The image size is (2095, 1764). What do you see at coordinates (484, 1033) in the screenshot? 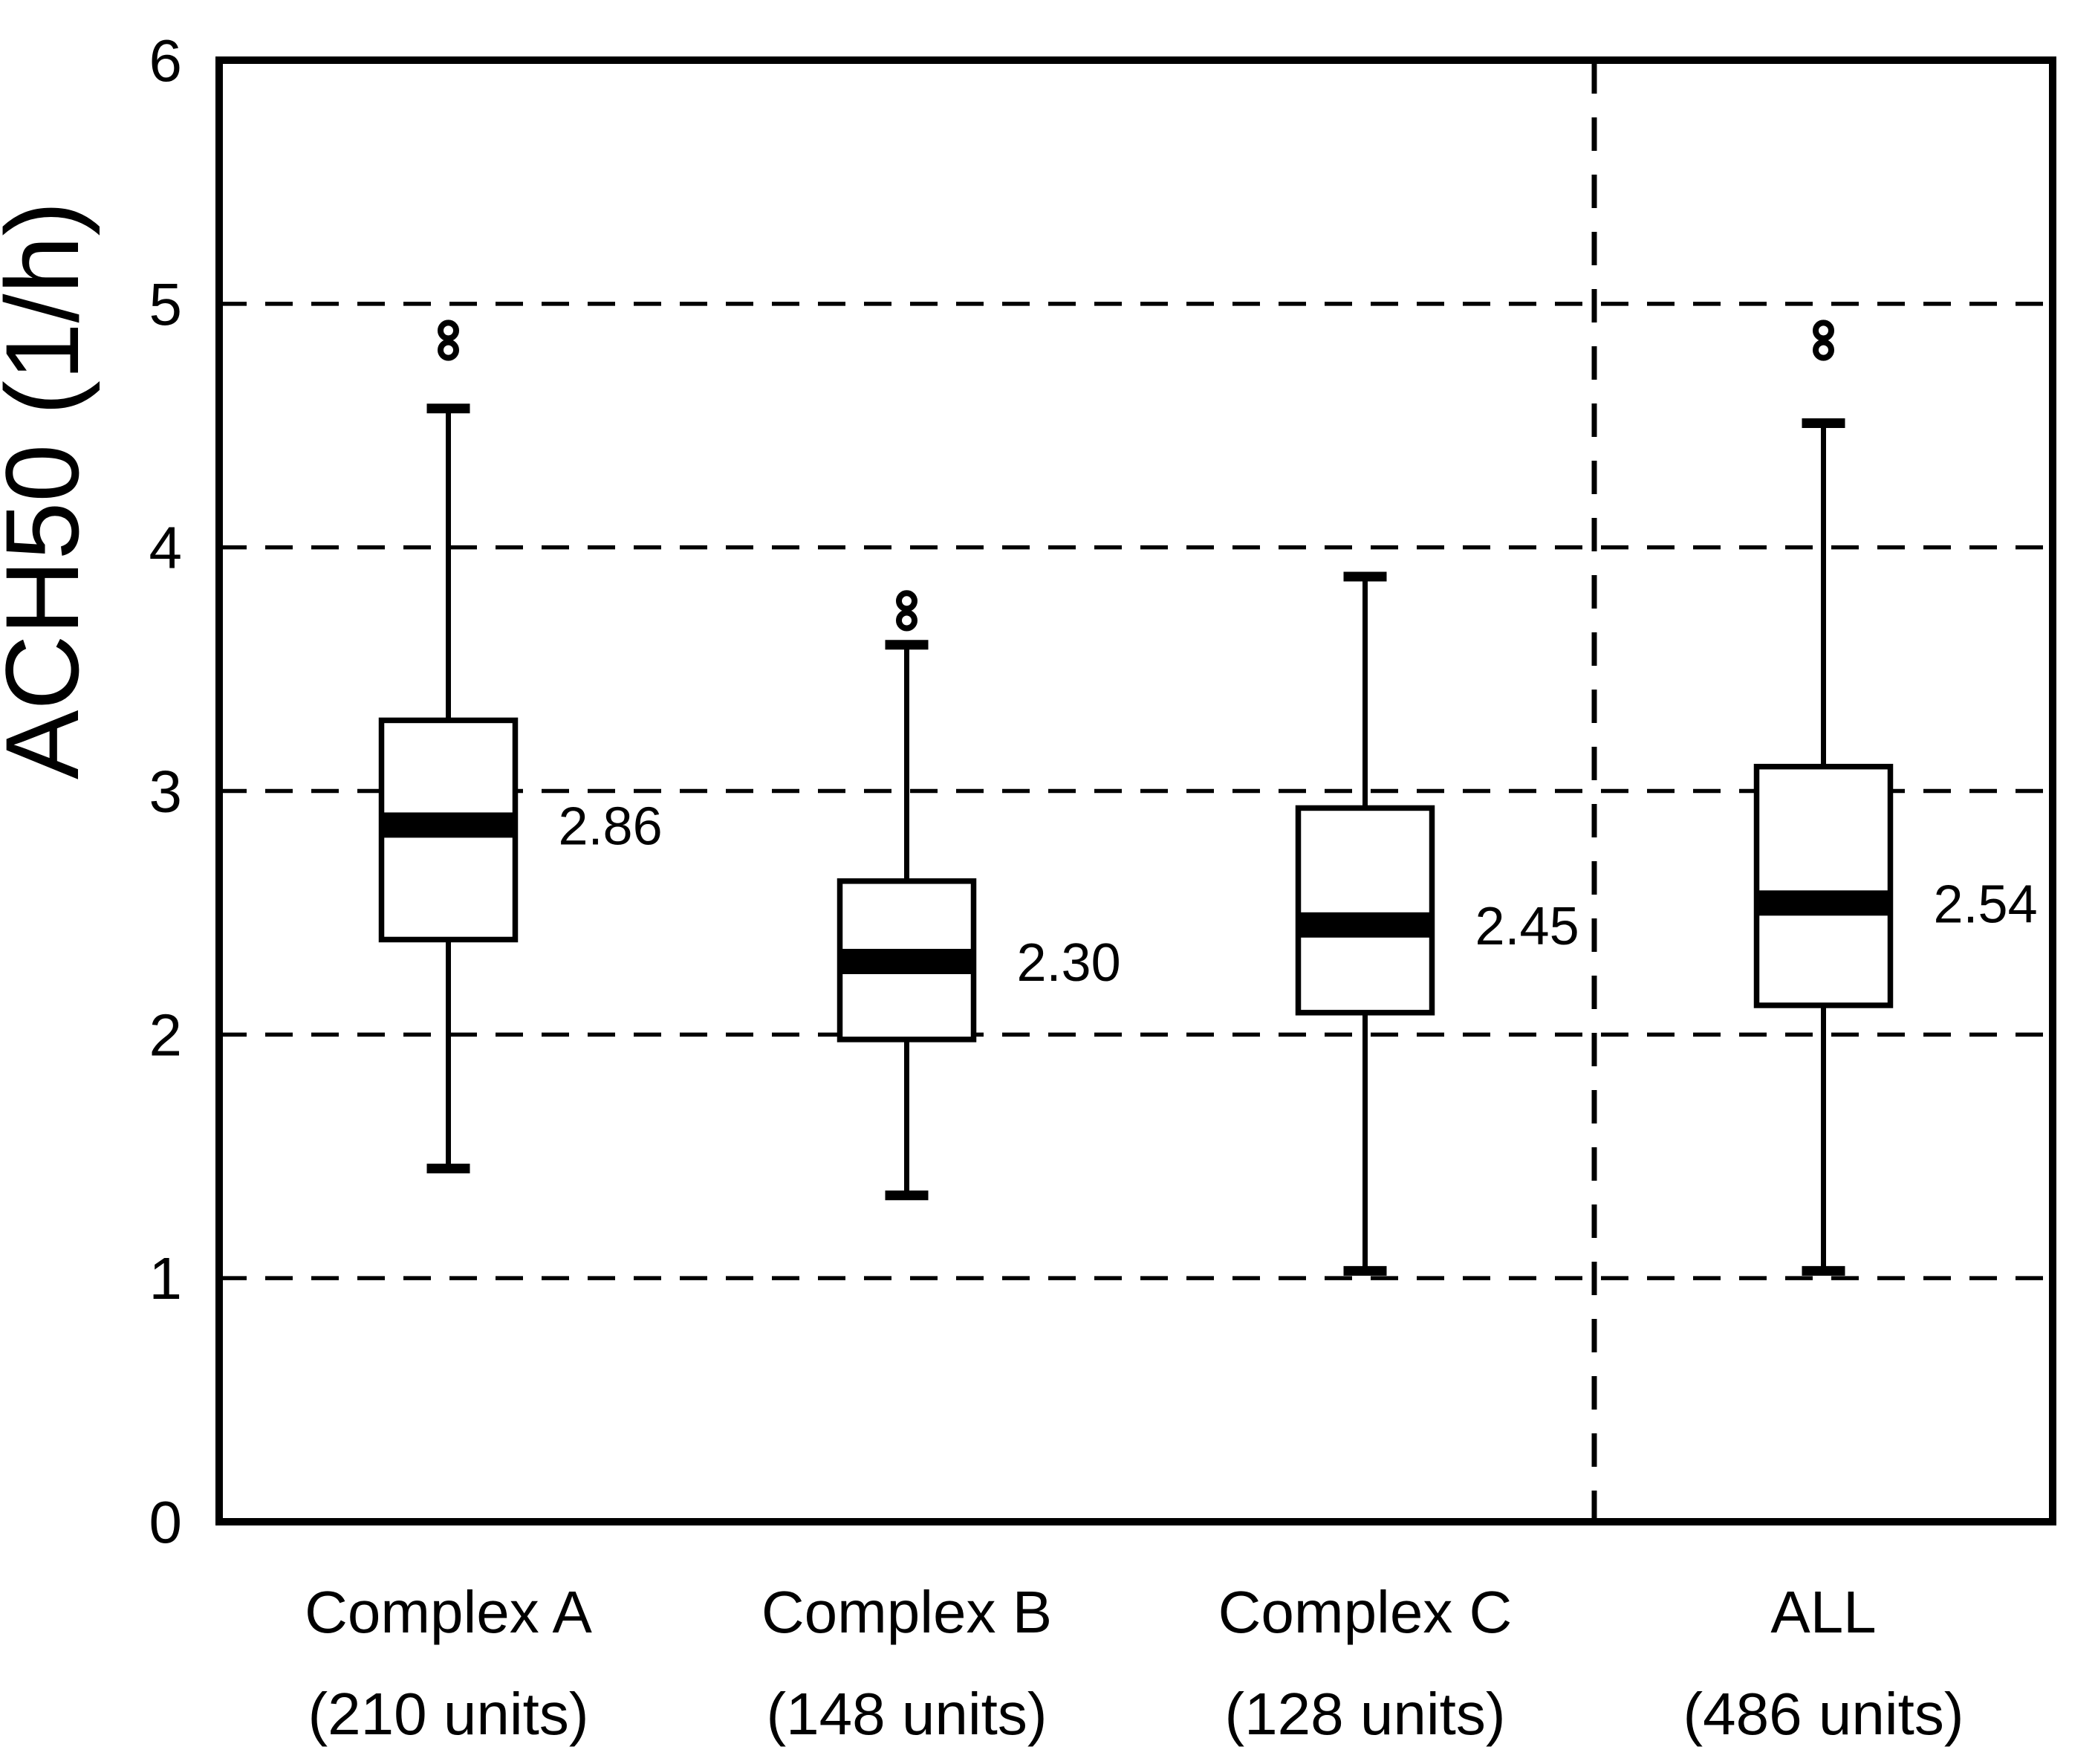
I see `box-group-complex-a: 2.86 Complex A (210 units)` at bounding box center [484, 1033].